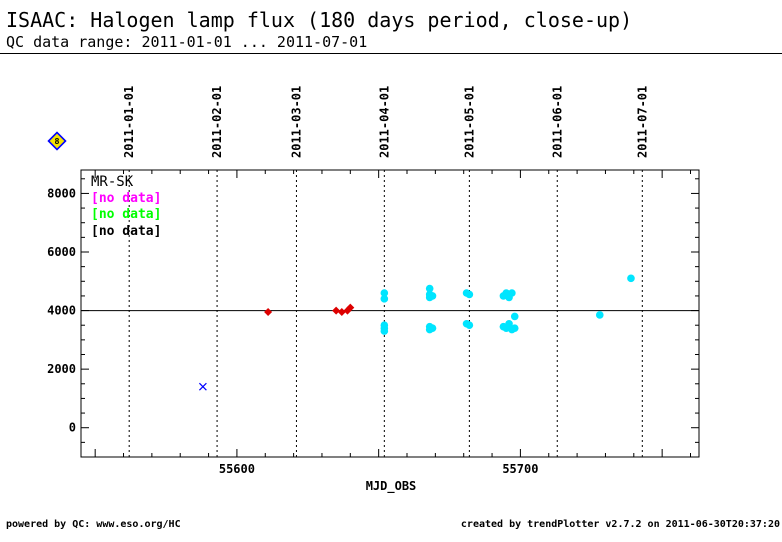 This screenshot has width=782, height=542. Describe the element at coordinates (112, 182) in the screenshot. I see `legend-title: MR-SK` at that location.